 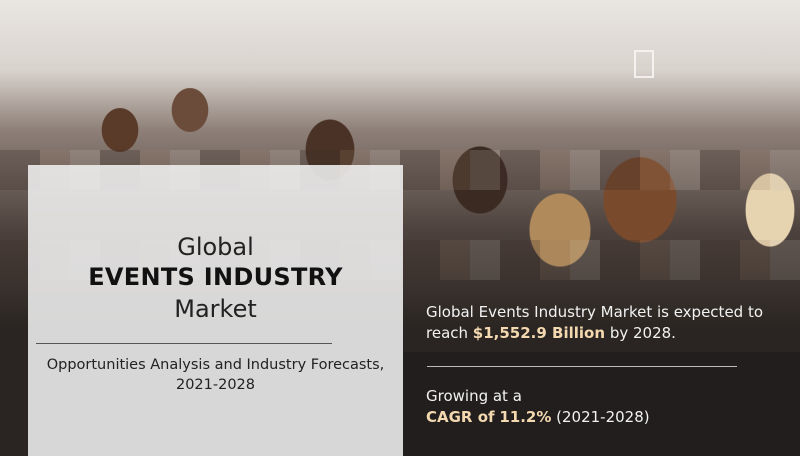 What do you see at coordinates (474, 396) in the screenshot?
I see `stat-text: Growing at a` at bounding box center [474, 396].